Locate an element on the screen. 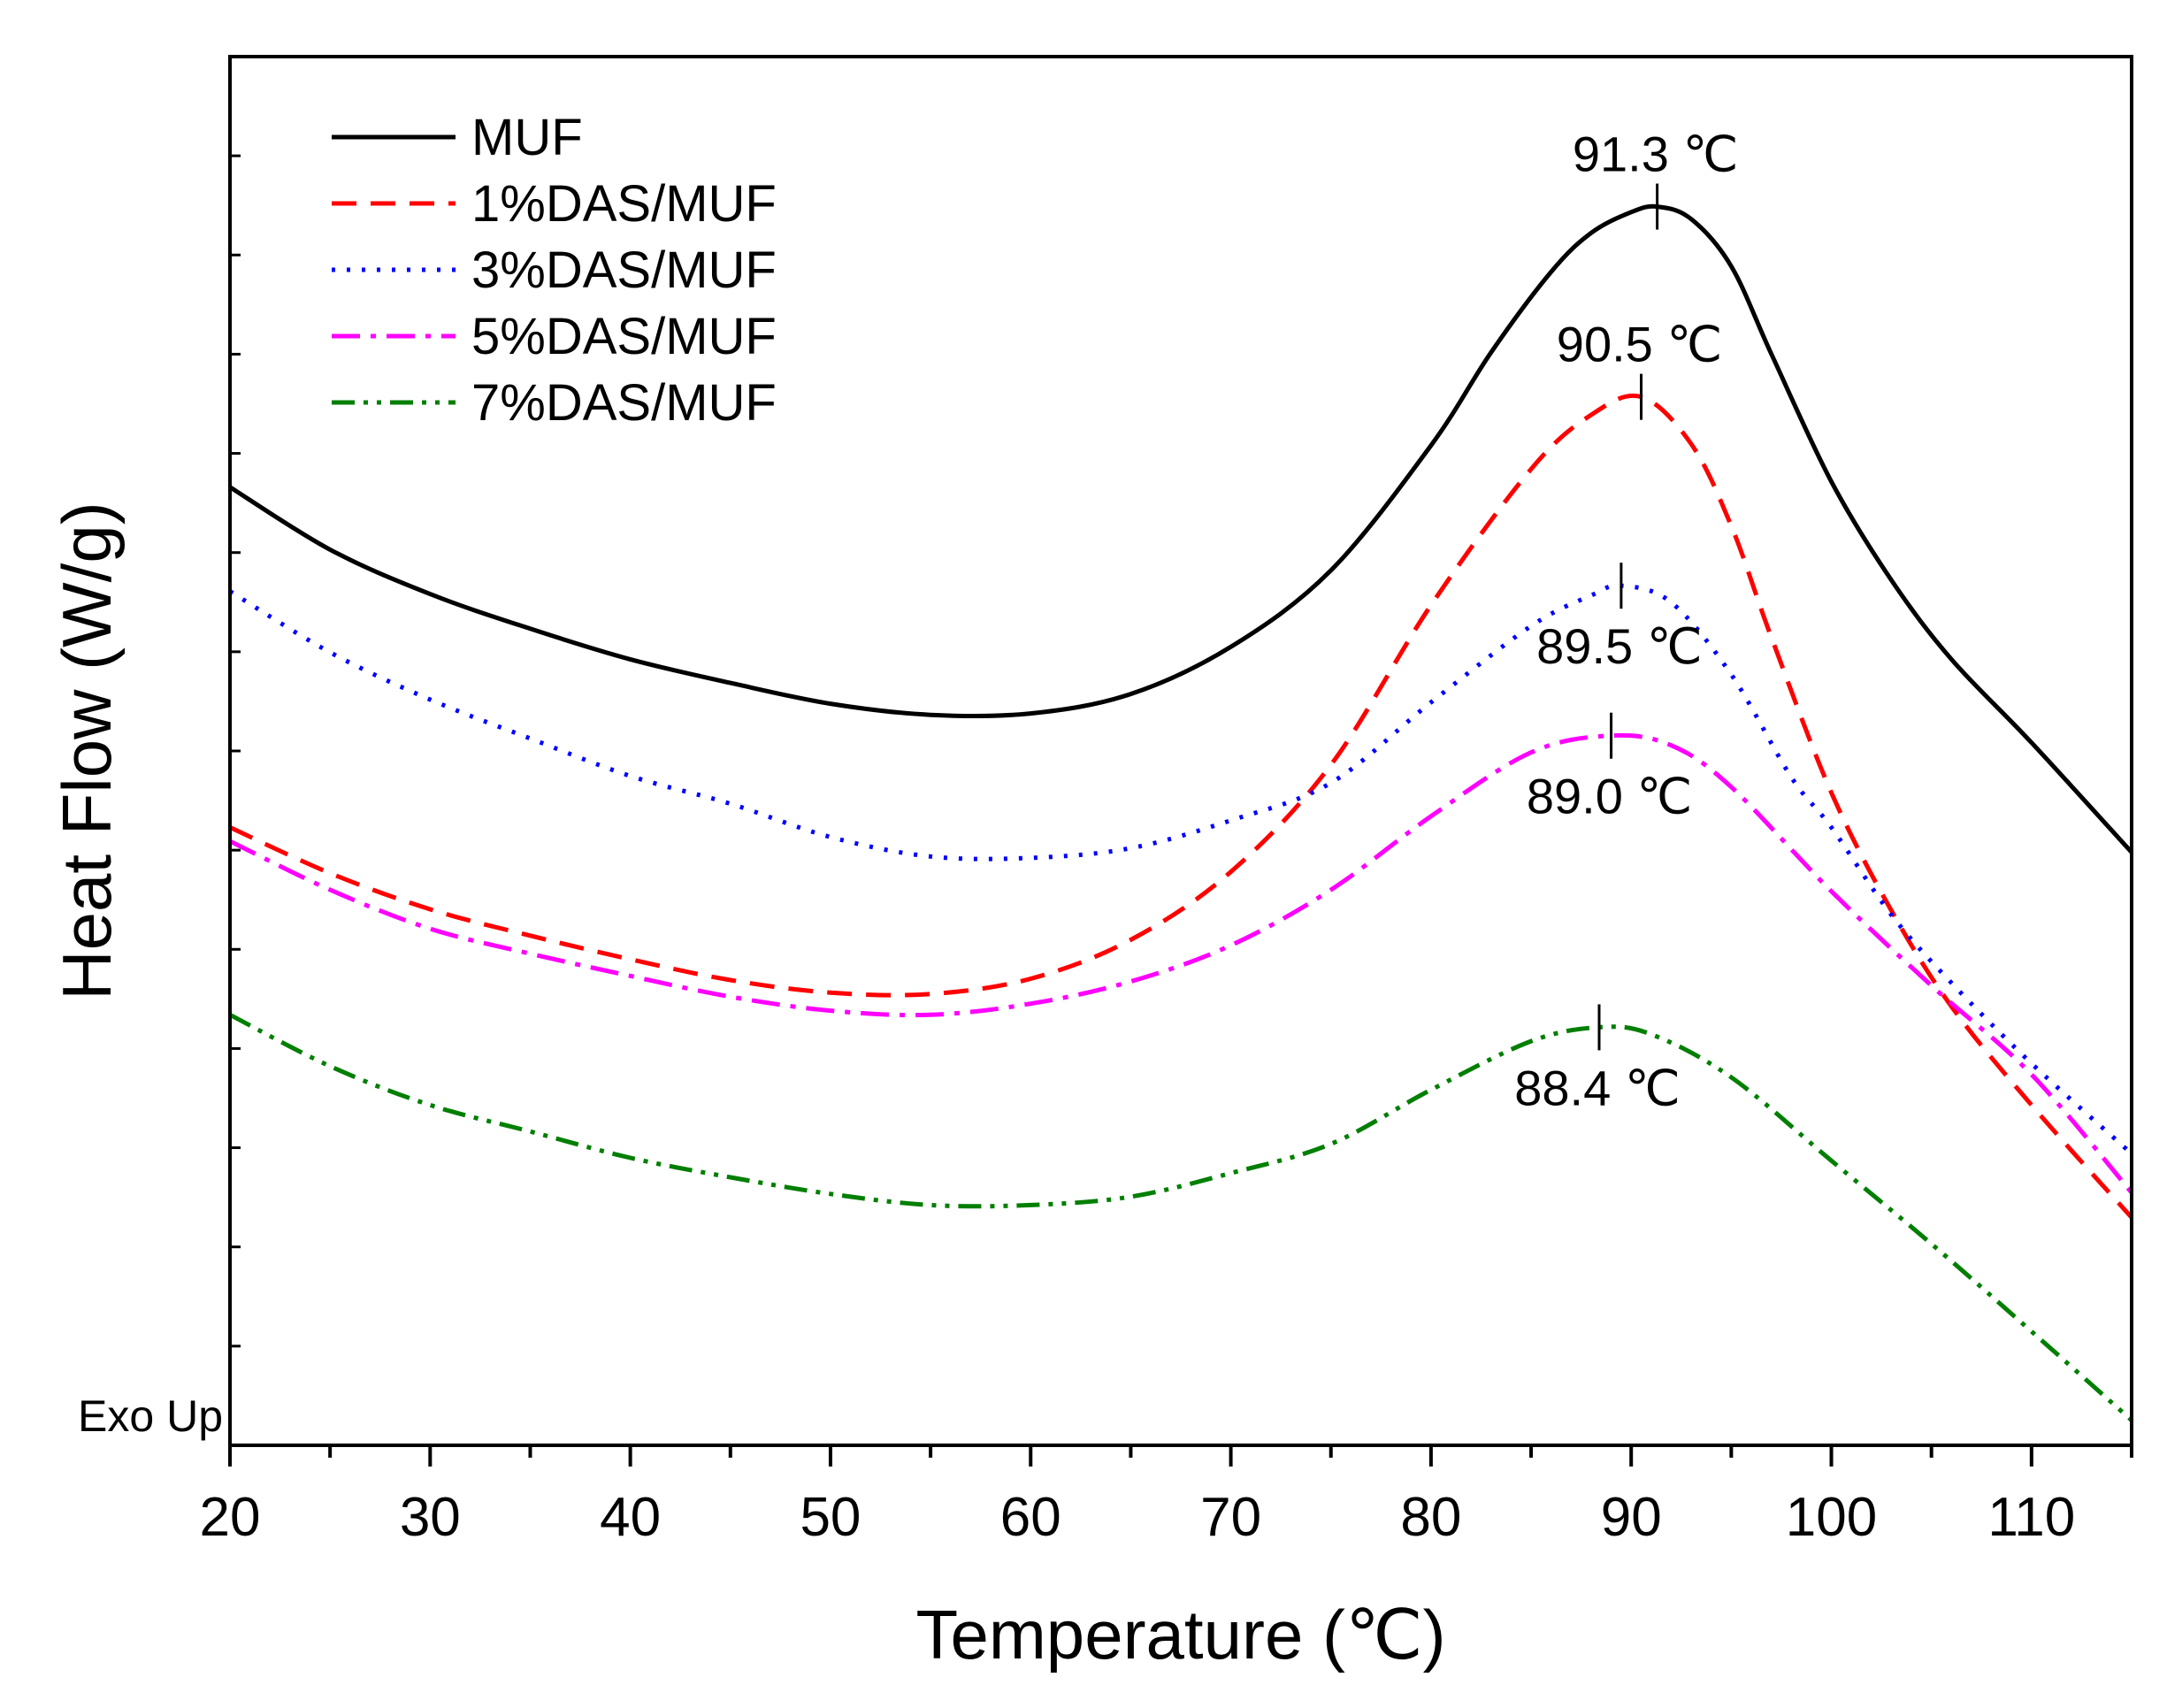 The height and width of the screenshot is (1708, 2167). x-tick-label-50: 50 is located at coordinates (830, 1518).